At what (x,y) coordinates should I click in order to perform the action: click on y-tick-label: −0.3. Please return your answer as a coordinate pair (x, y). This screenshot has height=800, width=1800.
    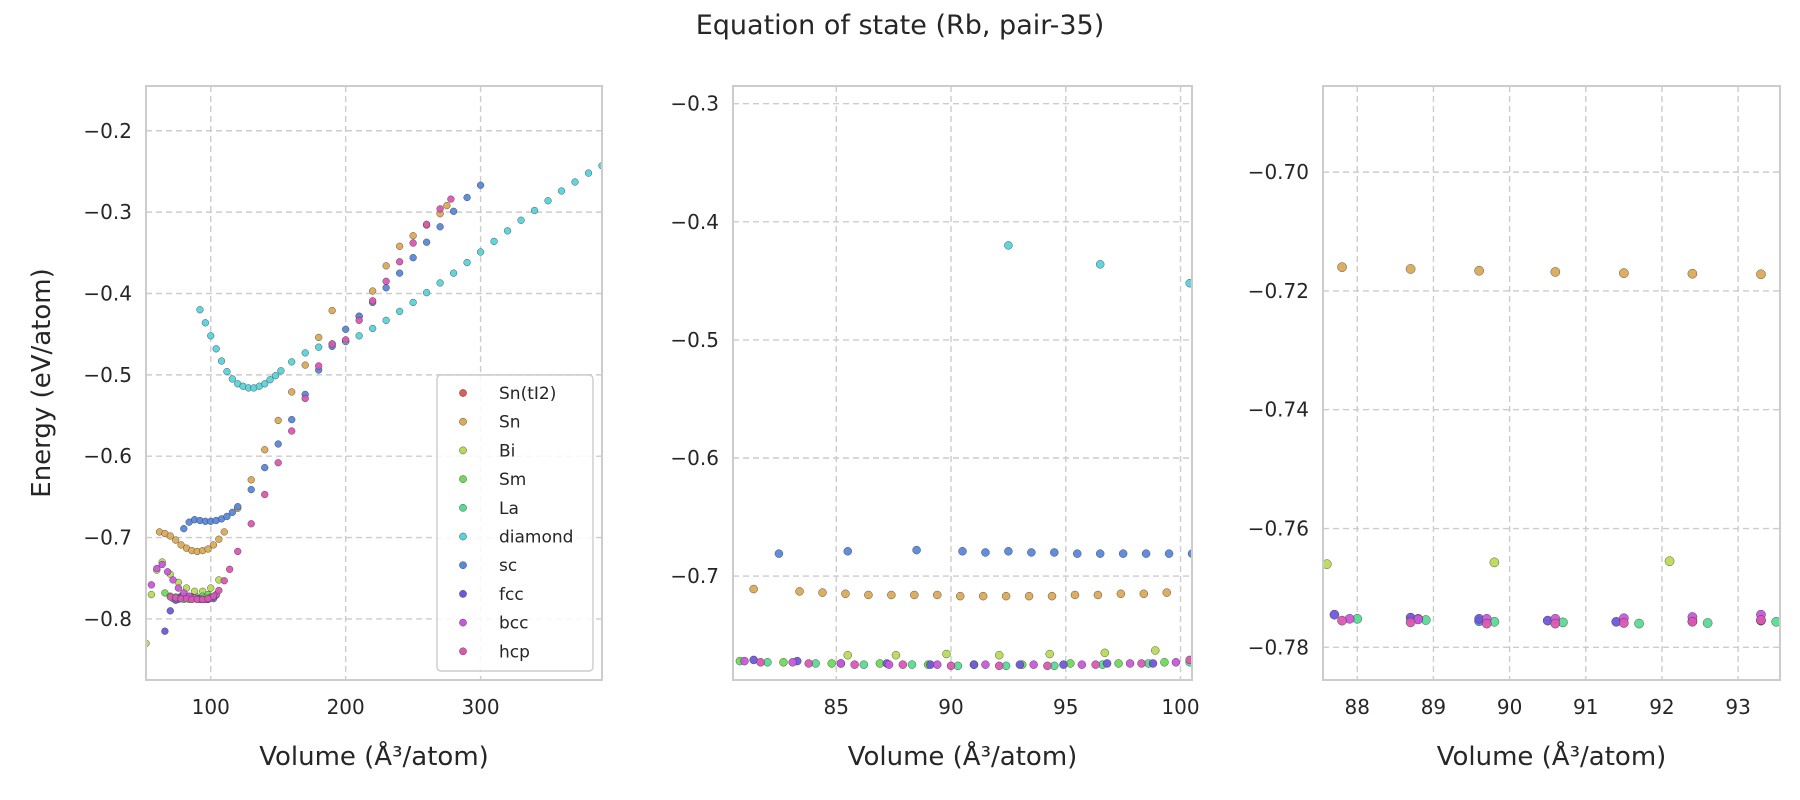
    Looking at the image, I should click on (107, 212).